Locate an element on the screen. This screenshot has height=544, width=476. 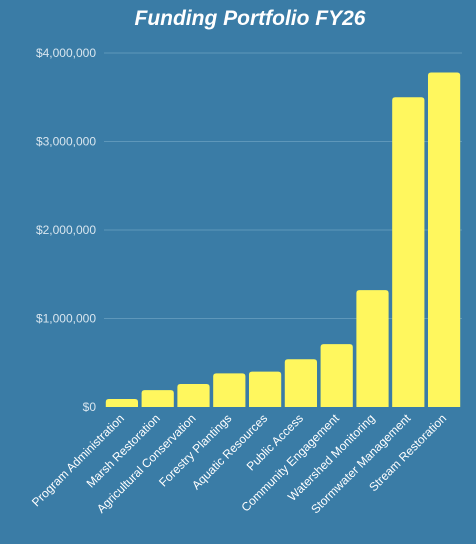
y-tick-label: $4,000,000 is located at coordinates (66, 53).